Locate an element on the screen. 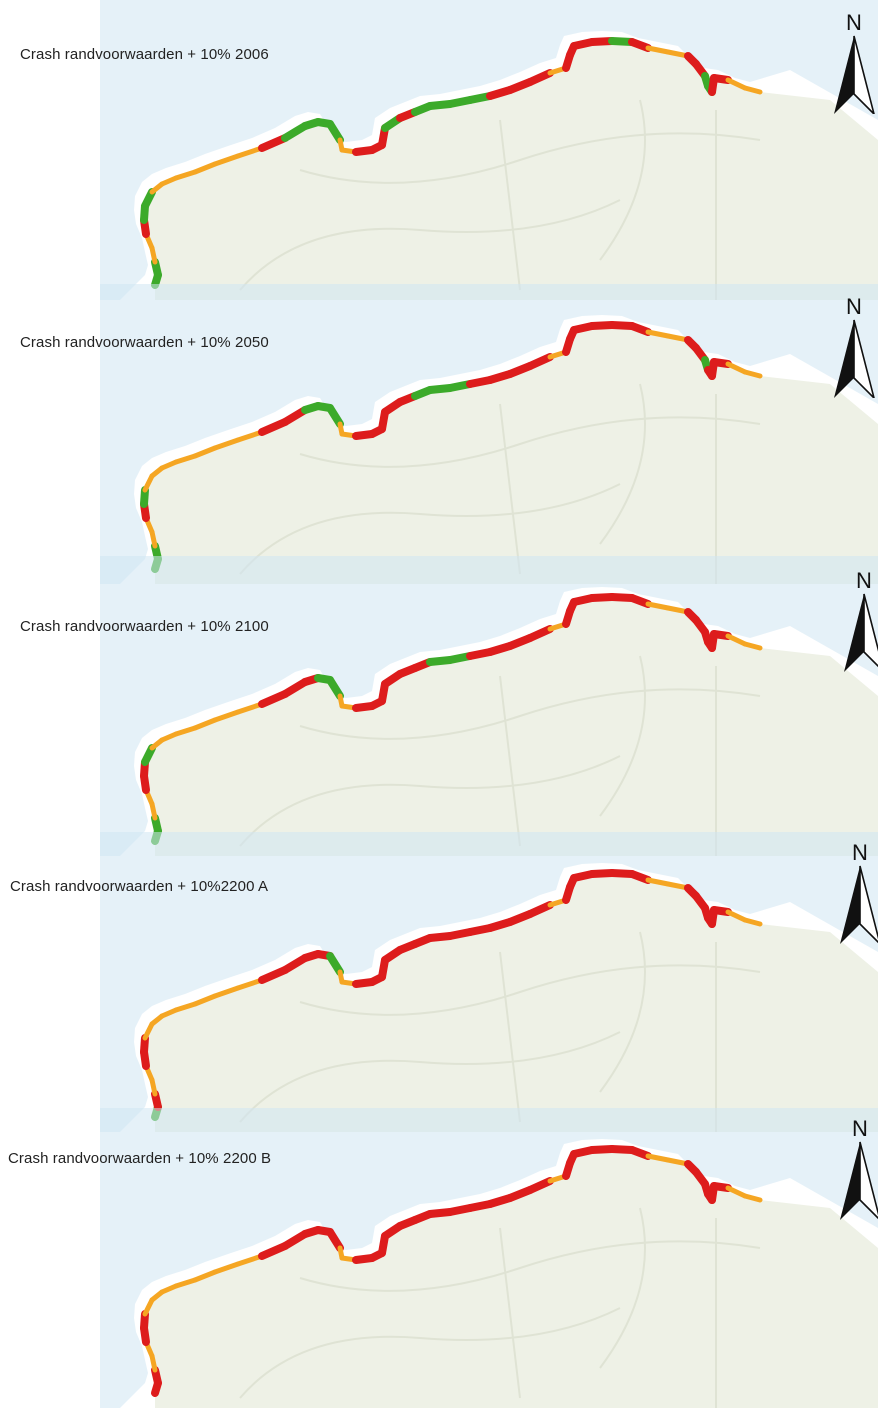  panel-title: Crash randvoorwaarden + 10% 2050 is located at coordinates (144, 342).